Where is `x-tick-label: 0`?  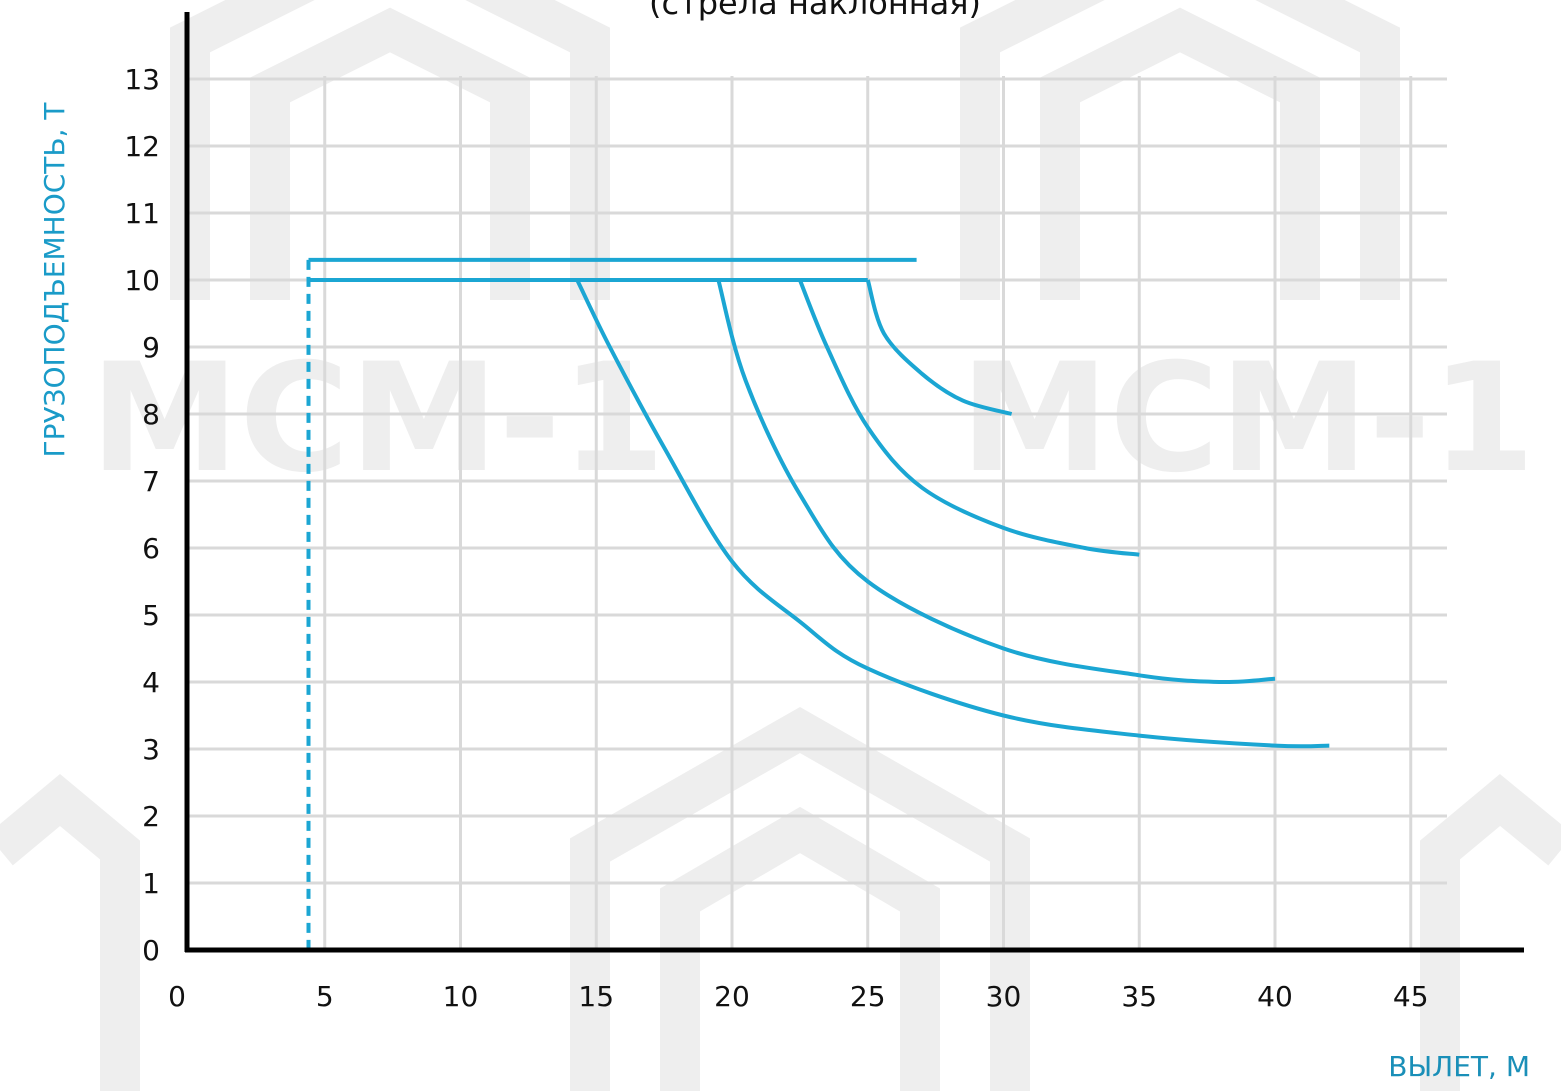
x-tick-label: 0 is located at coordinates (177, 996).